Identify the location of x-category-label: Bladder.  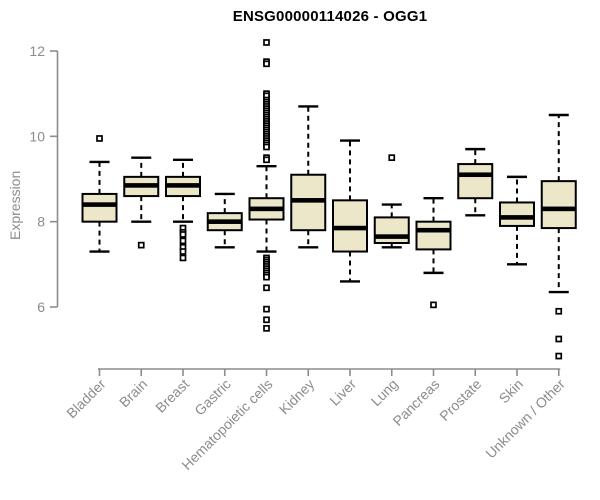
(86, 399).